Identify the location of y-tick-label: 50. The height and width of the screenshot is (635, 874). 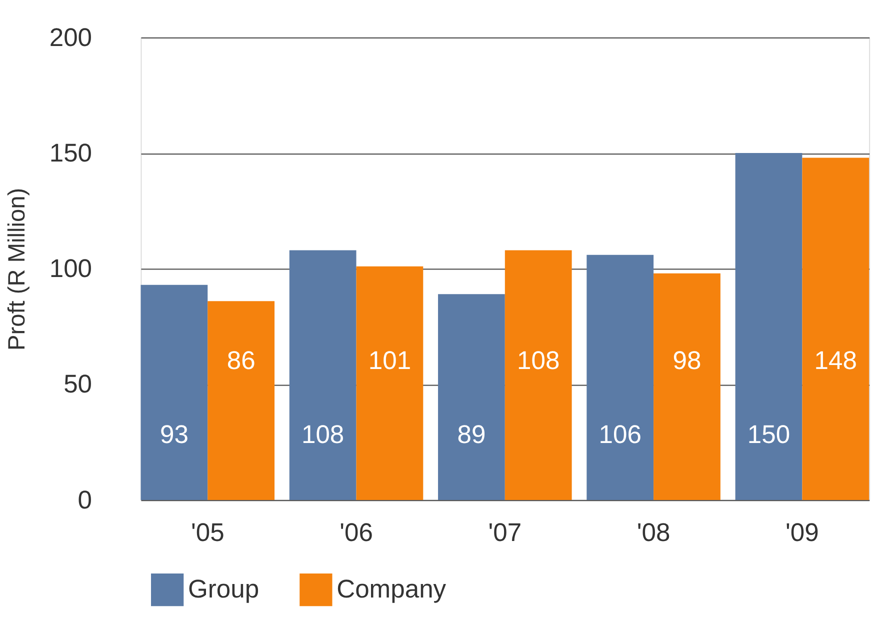
(78, 384).